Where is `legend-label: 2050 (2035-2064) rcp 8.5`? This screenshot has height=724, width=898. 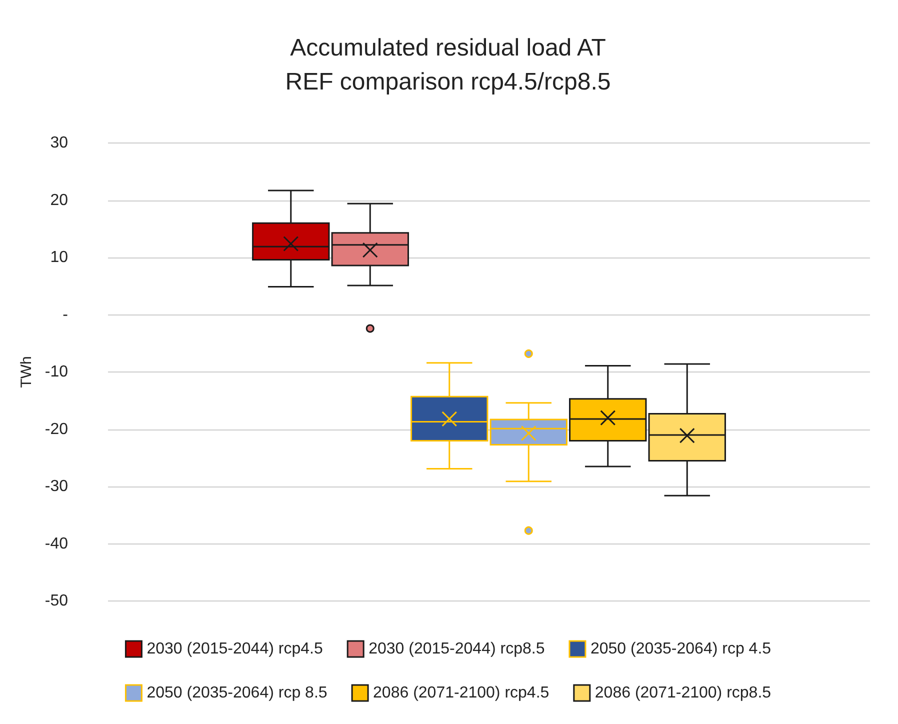 legend-label: 2050 (2035-2064) rcp 8.5 is located at coordinates (237, 693).